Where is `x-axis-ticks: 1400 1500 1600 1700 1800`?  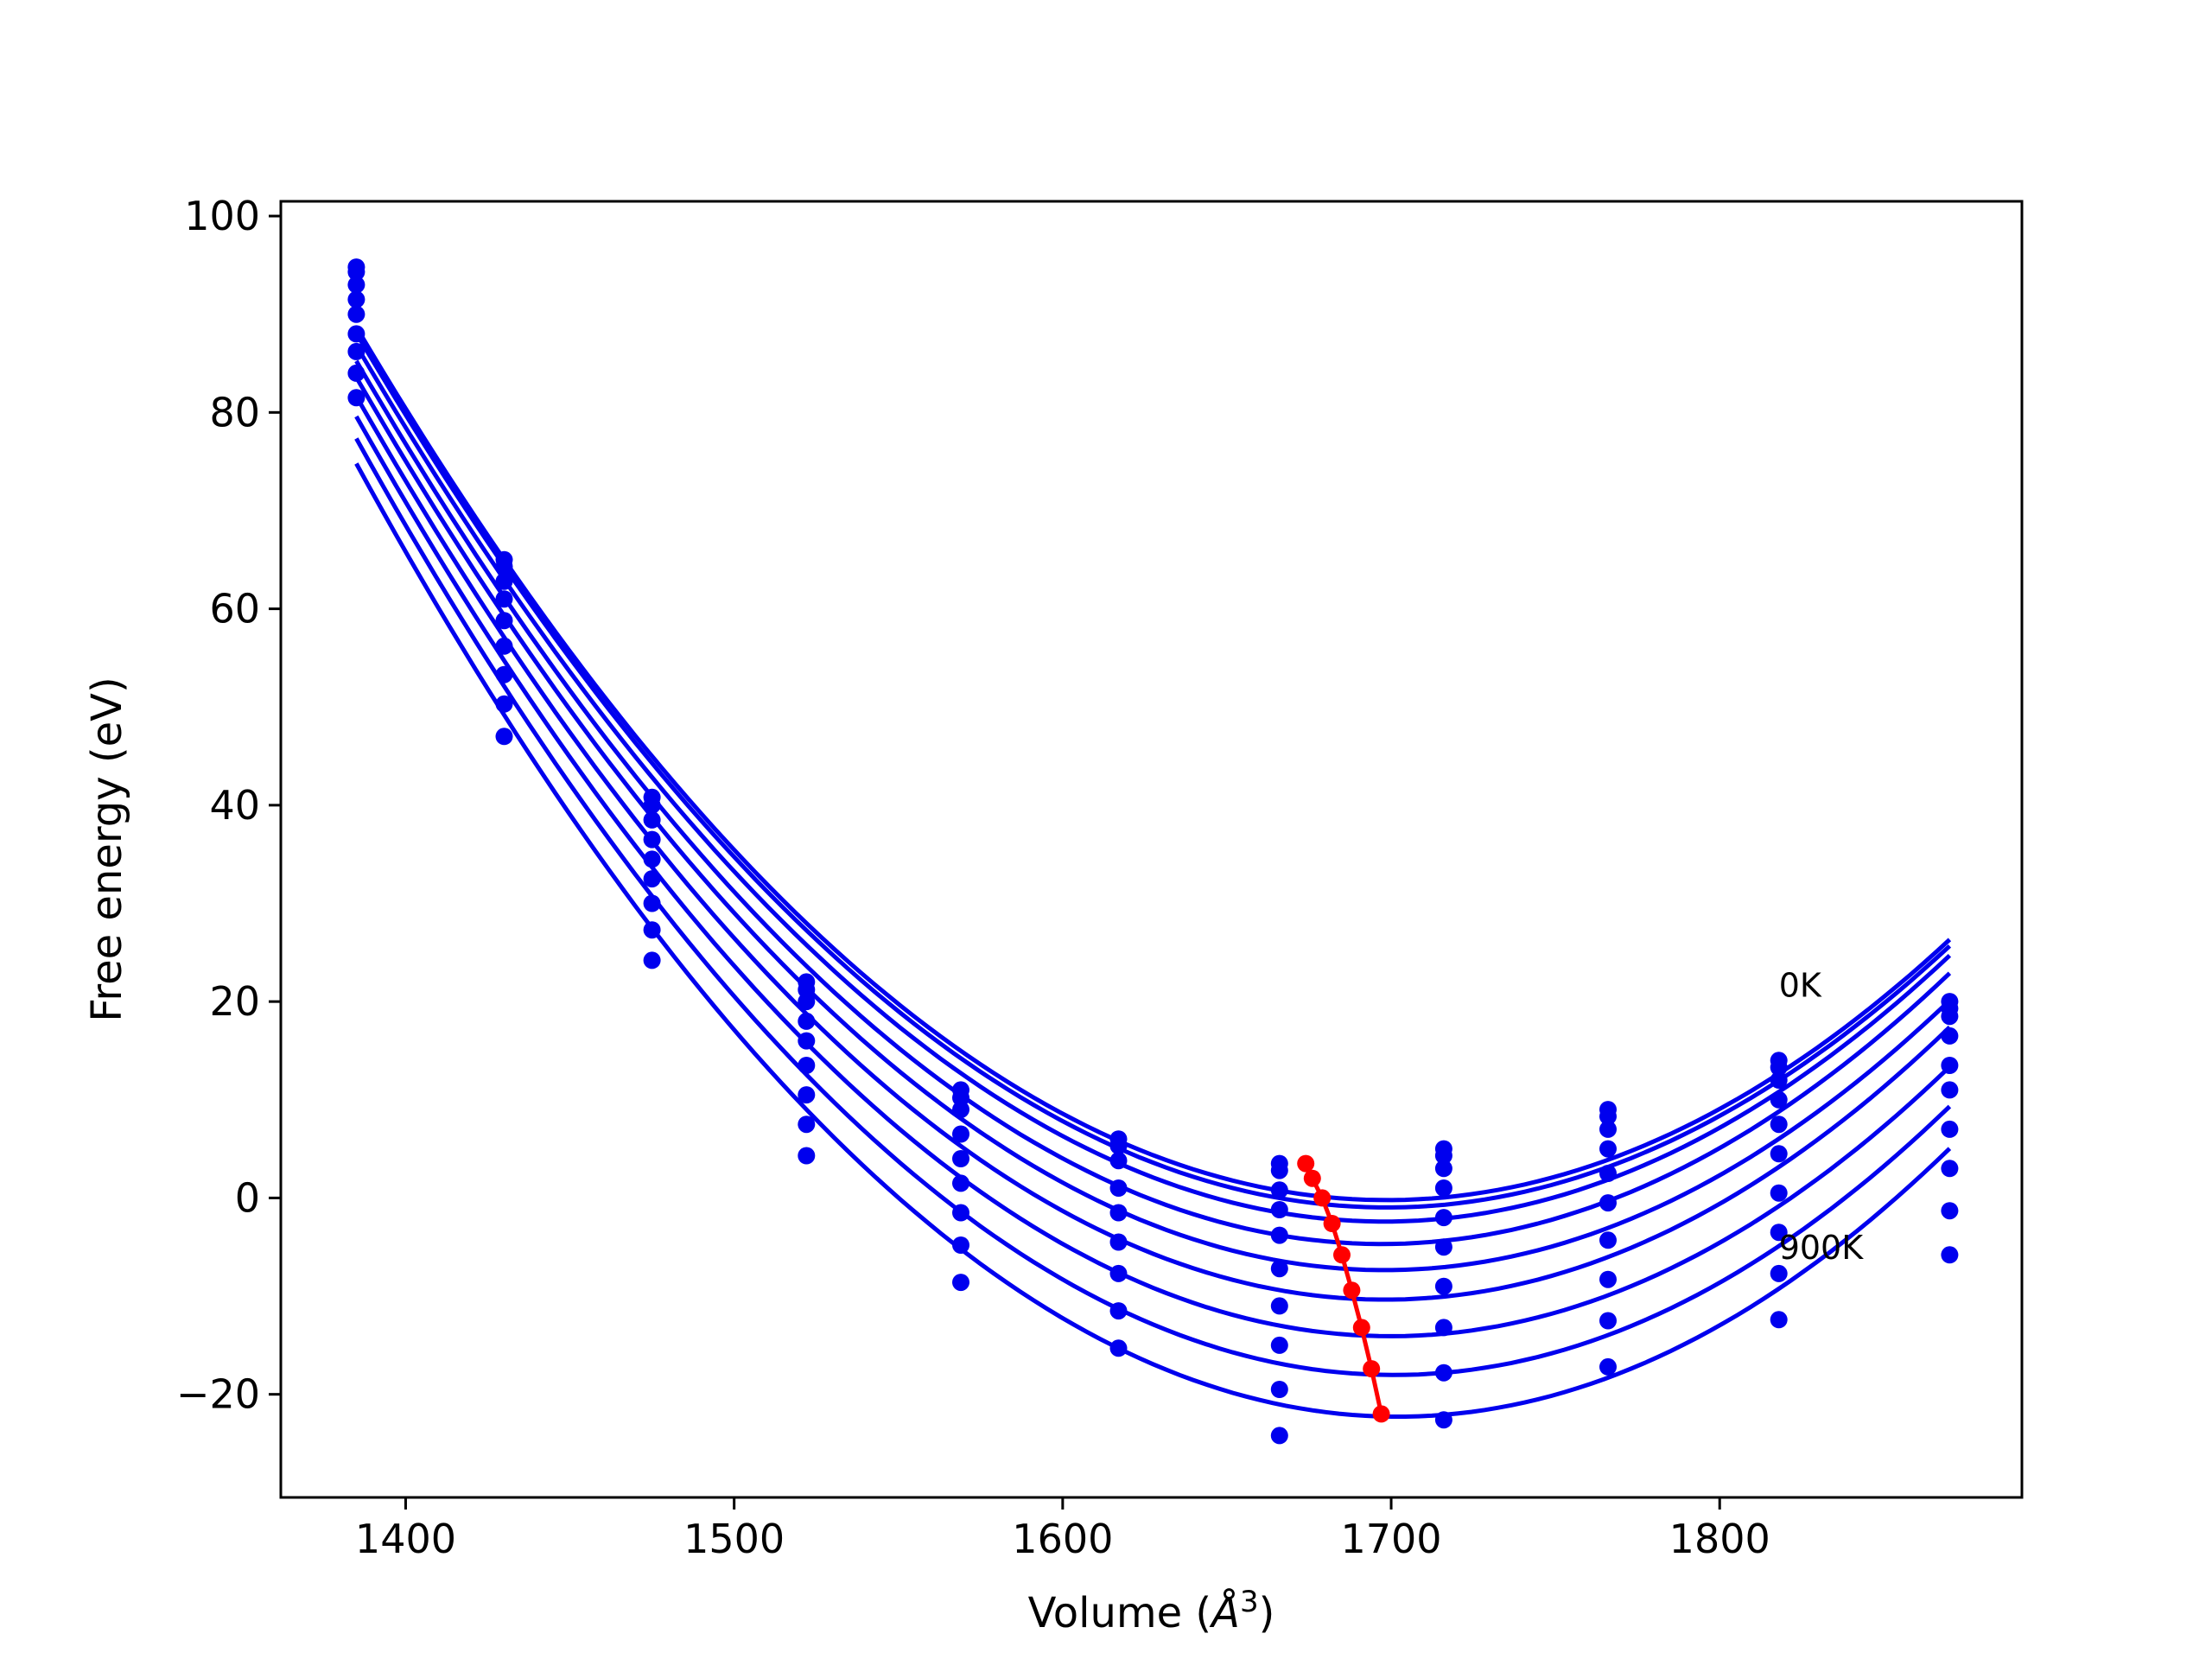
x-axis-ticks: 1400 1500 1600 1700 1800 is located at coordinates (1062, 1529).